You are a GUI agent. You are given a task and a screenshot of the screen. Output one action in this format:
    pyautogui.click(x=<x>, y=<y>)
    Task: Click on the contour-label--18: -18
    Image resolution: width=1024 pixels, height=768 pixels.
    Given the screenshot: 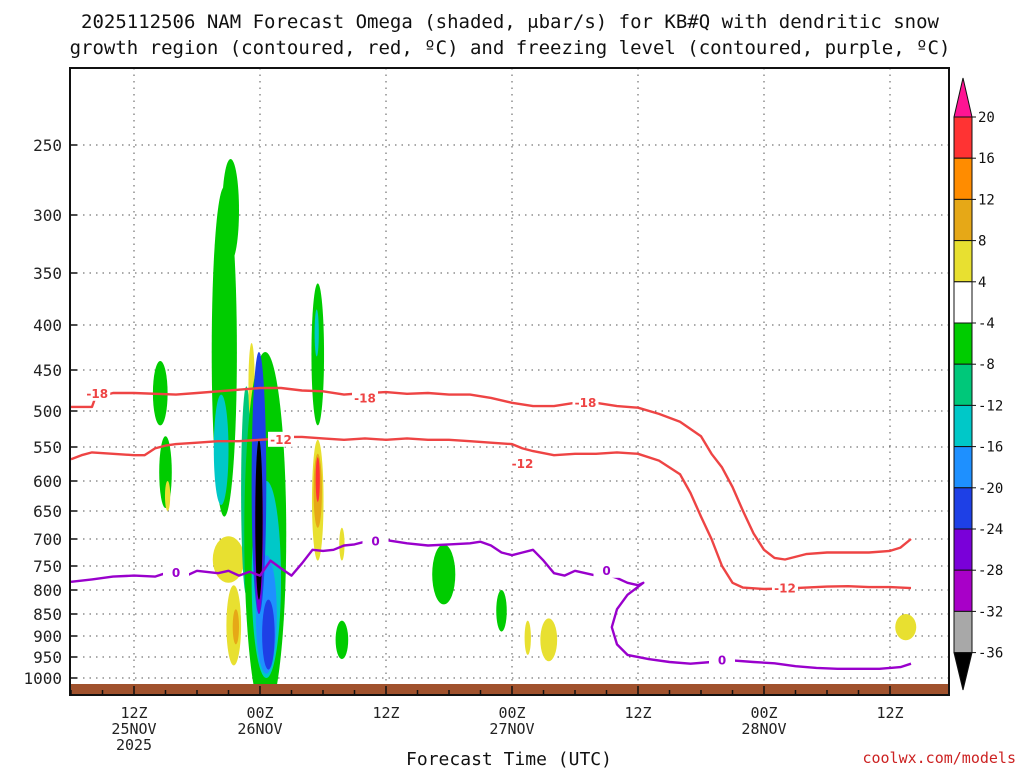 What is the action you would take?
    pyautogui.click(x=365, y=399)
    